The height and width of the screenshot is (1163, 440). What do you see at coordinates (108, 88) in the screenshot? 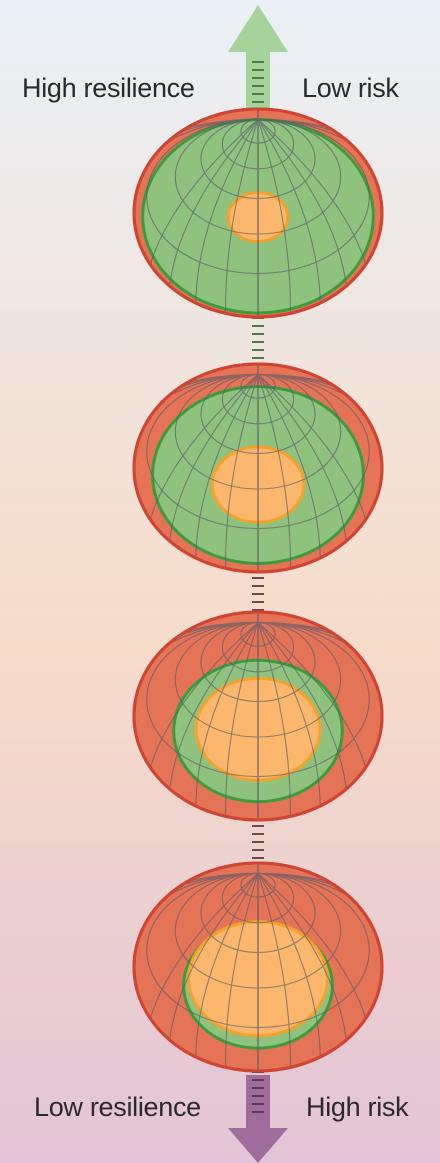
I see `label-high-resilience: High resilience` at bounding box center [108, 88].